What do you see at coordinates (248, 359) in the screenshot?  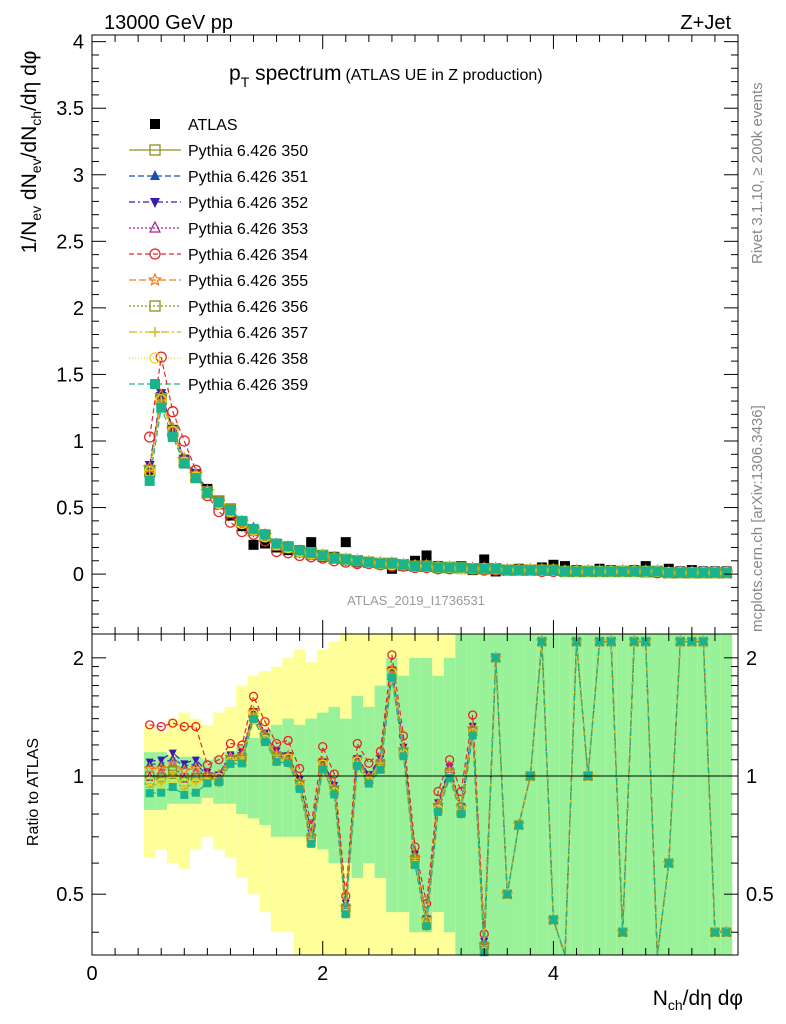 I see `legend-label: Pythia 6.426 358` at bounding box center [248, 359].